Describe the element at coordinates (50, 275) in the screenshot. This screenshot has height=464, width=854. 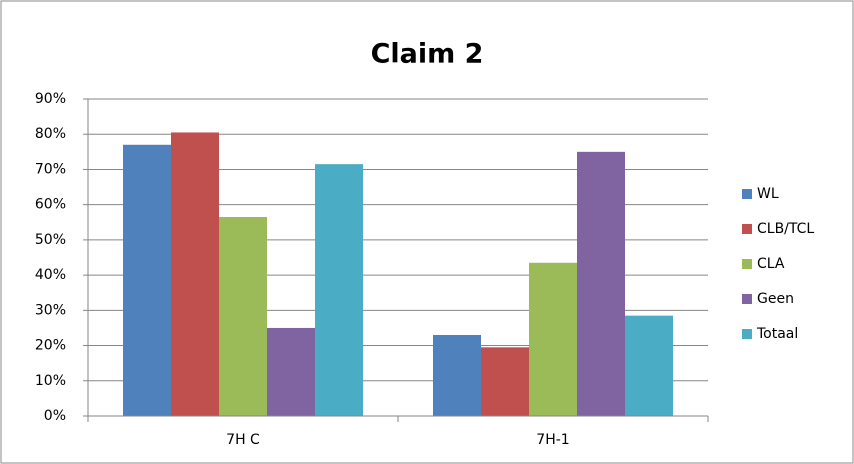
I see `y-tick-label: 40%` at that location.